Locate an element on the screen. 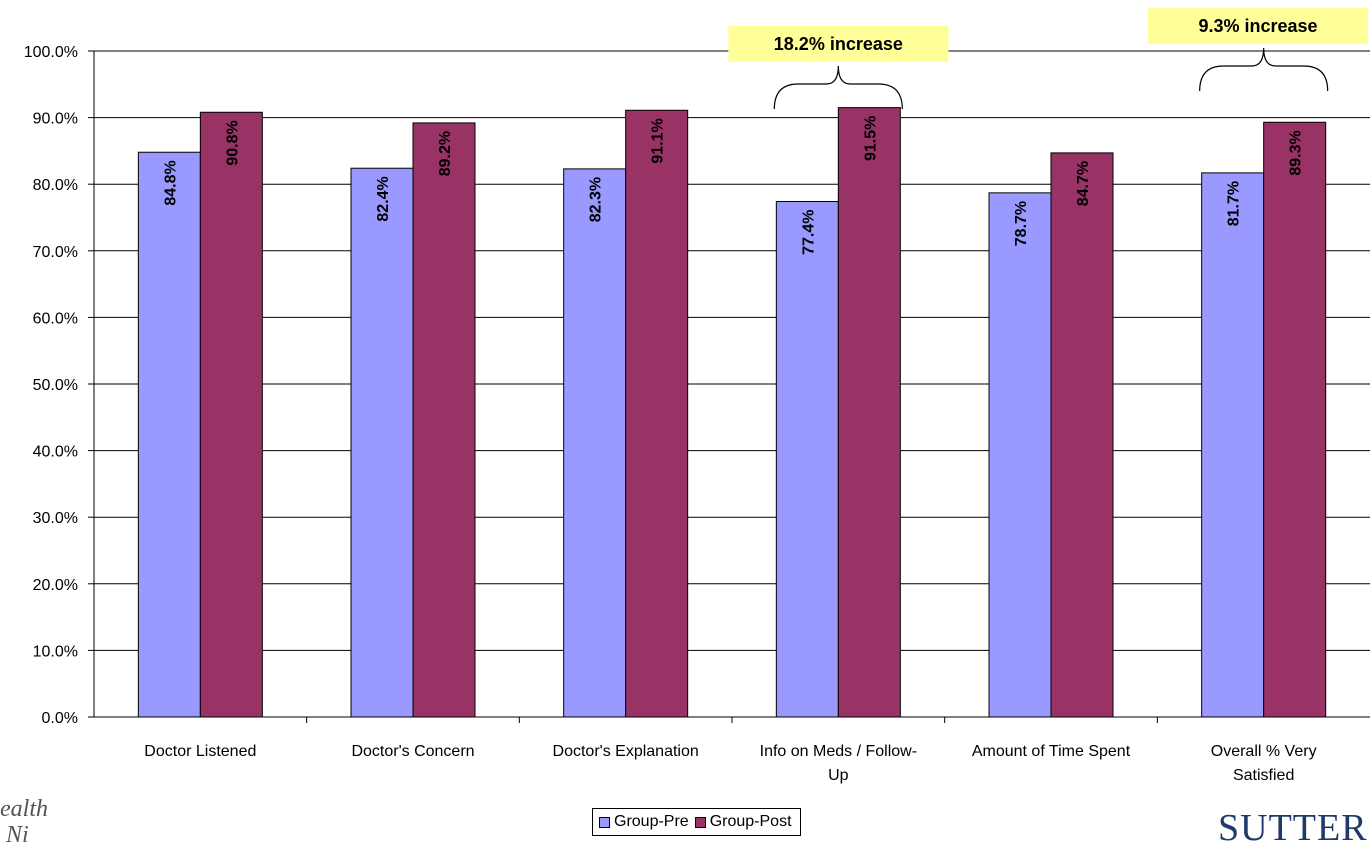  partial-logo-left: ealth Ni is located at coordinates (24, 822).